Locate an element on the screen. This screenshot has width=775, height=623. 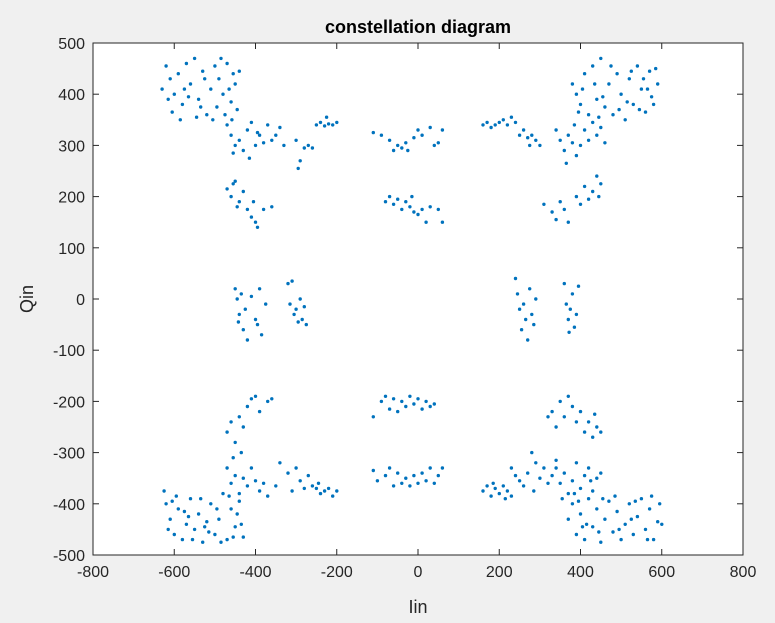
y-tick-label: -400 is located at coordinates (69, 505).